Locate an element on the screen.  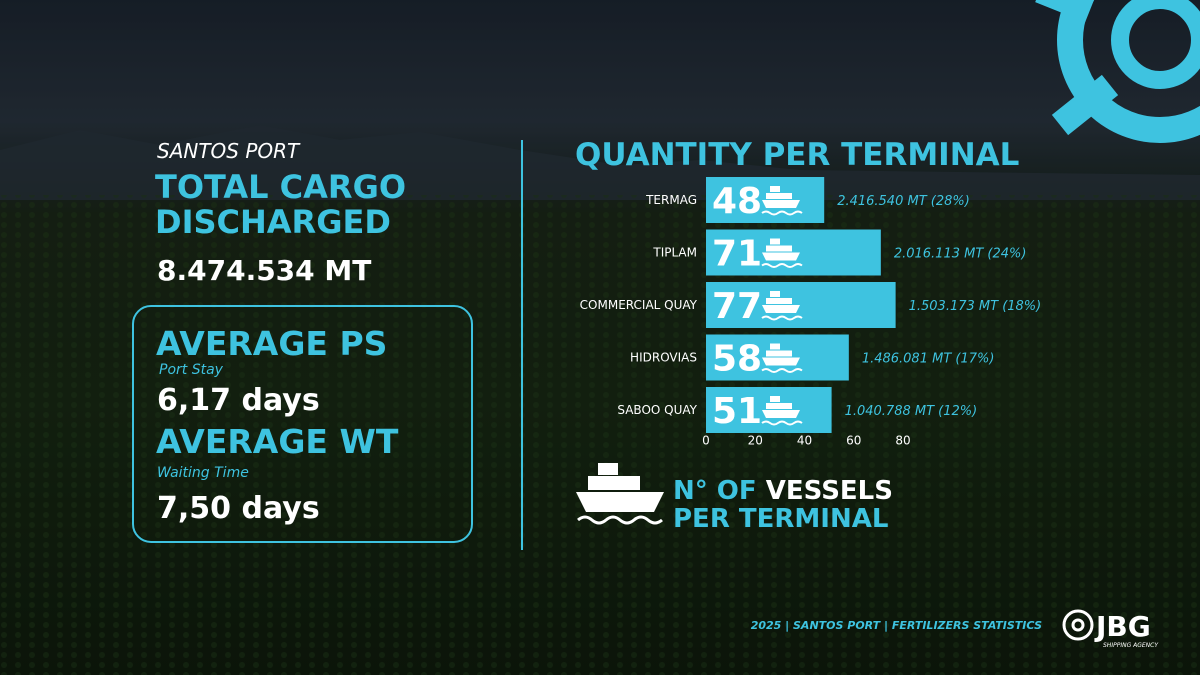
legend-part: N° OF is located at coordinates (715, 491).